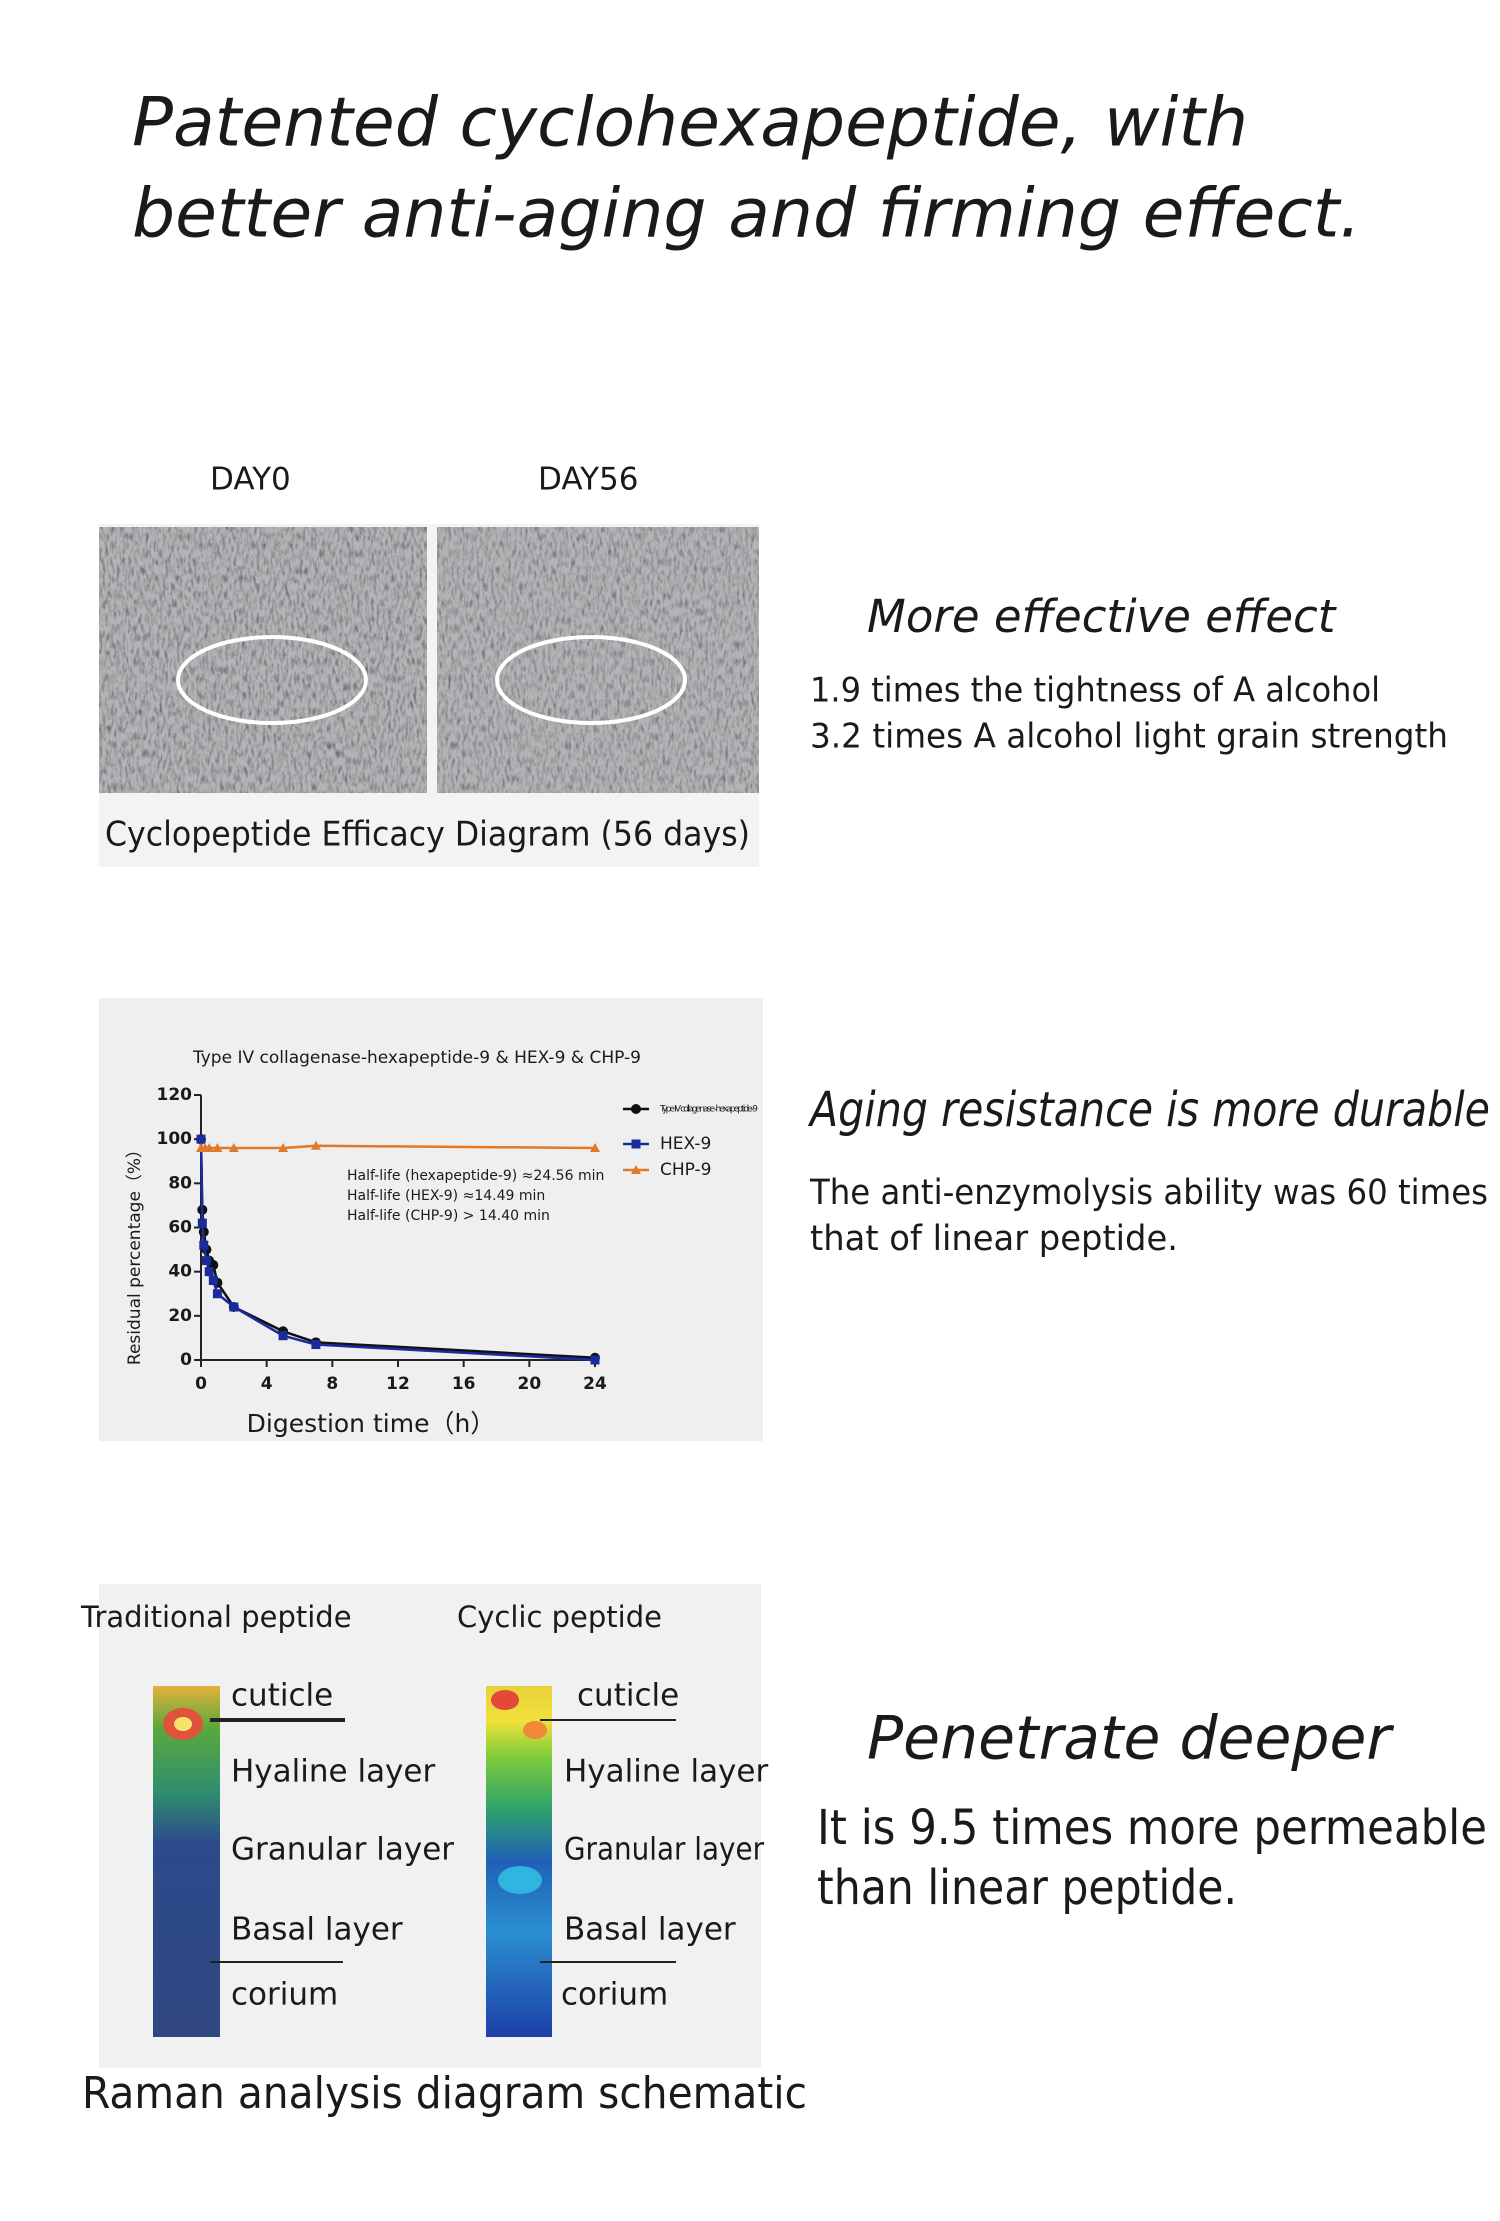 This screenshot has width=1500, height=2221. I want to click on y-tick-label: 60, so click(180, 1228).